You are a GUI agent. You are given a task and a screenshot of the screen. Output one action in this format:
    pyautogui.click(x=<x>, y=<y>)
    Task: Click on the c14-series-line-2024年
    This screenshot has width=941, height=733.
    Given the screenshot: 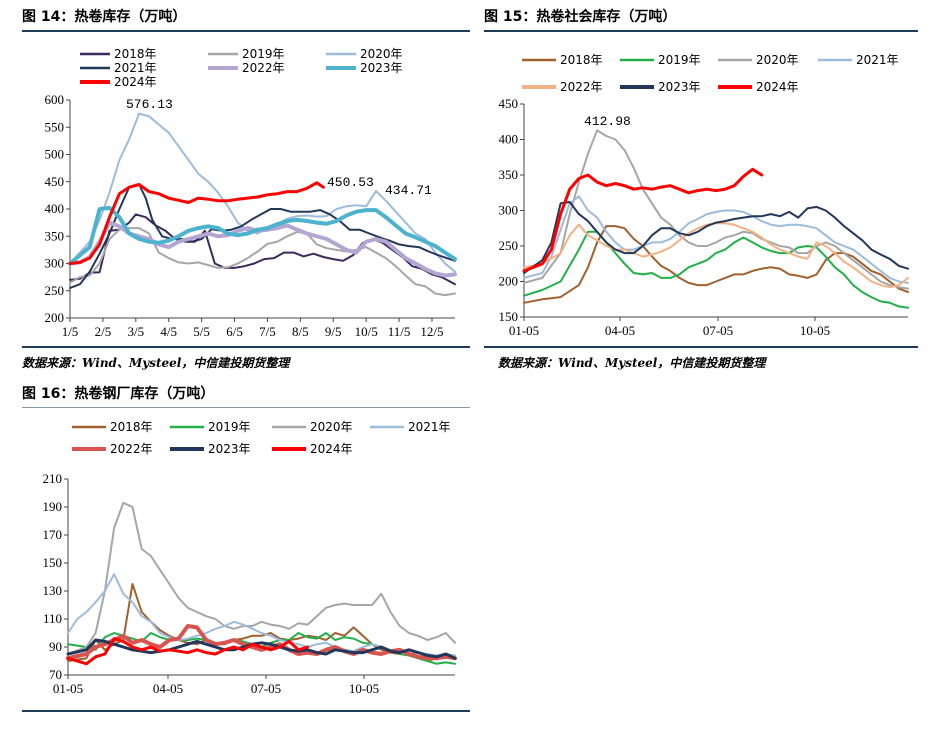 What is the action you would take?
    pyautogui.click(x=196, y=223)
    